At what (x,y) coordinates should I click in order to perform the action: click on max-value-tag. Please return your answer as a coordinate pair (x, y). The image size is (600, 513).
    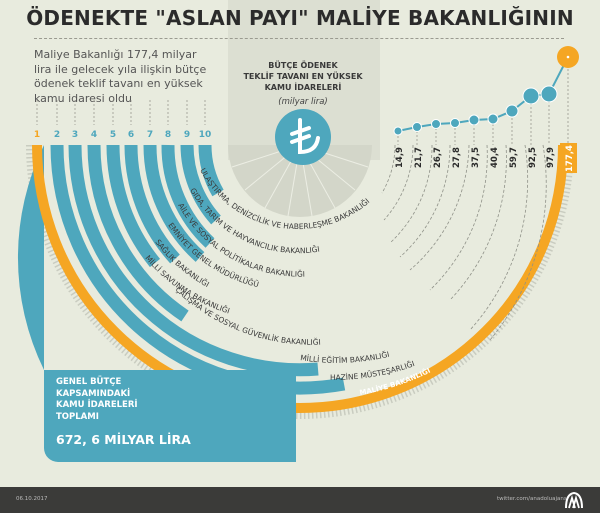
    Looking at the image, I should click on (568, 158).